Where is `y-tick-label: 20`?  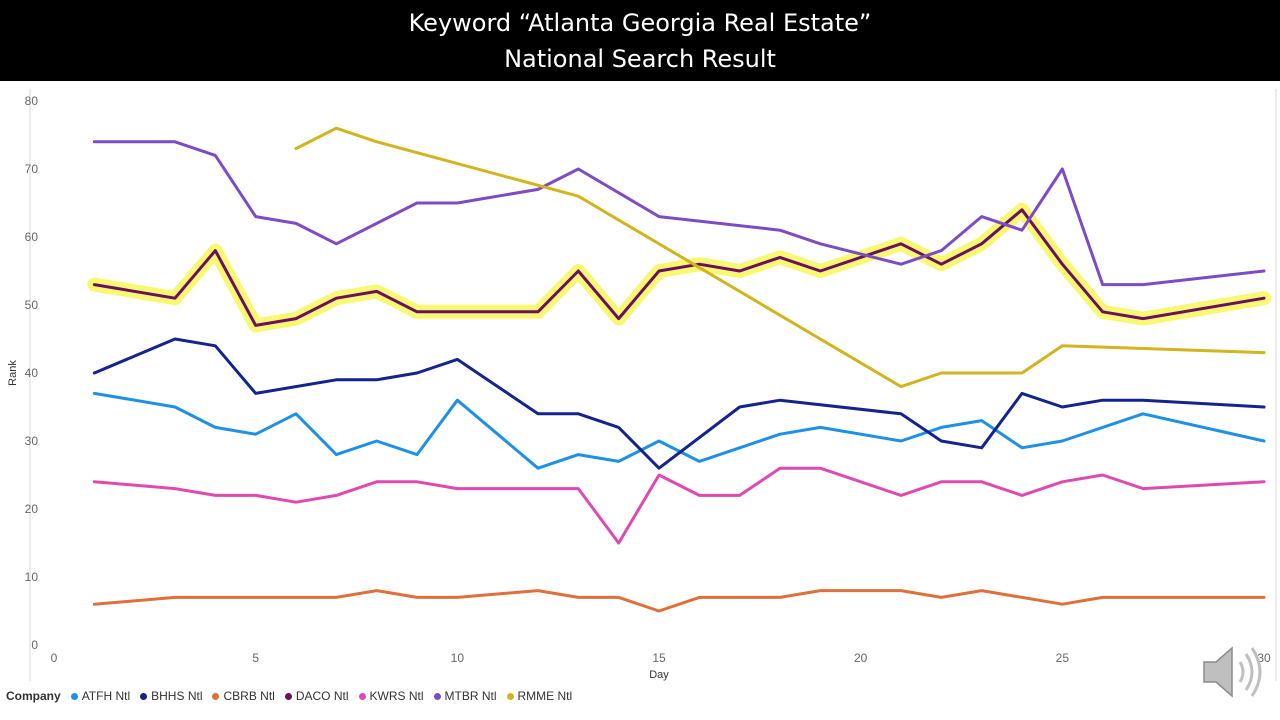 y-tick-label: 20 is located at coordinates (32, 509).